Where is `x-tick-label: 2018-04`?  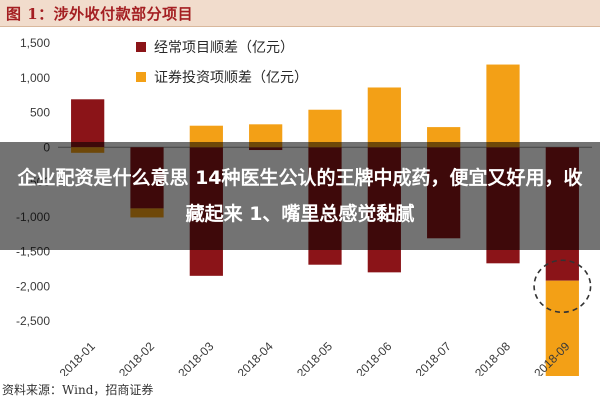
x-tick-label: 2018-04 is located at coordinates (255, 357).